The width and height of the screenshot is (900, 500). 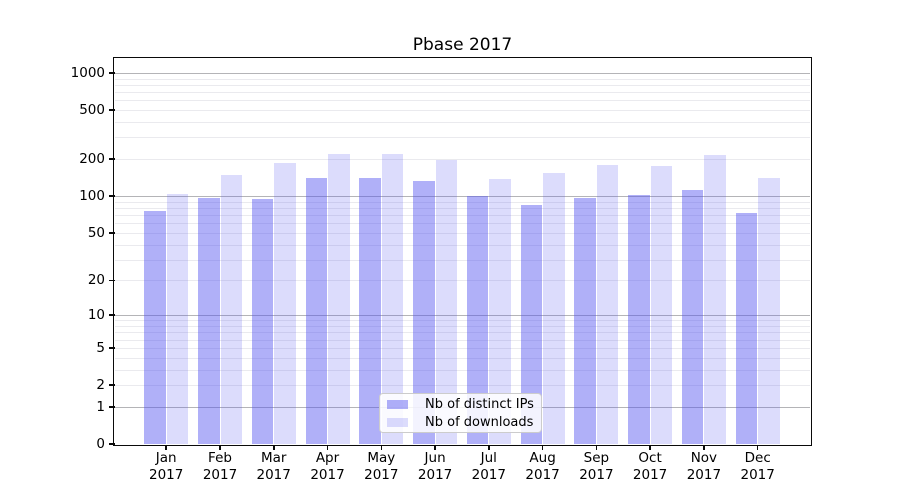 I want to click on legend-item: Nb of distinct IPs, so click(x=460, y=404).